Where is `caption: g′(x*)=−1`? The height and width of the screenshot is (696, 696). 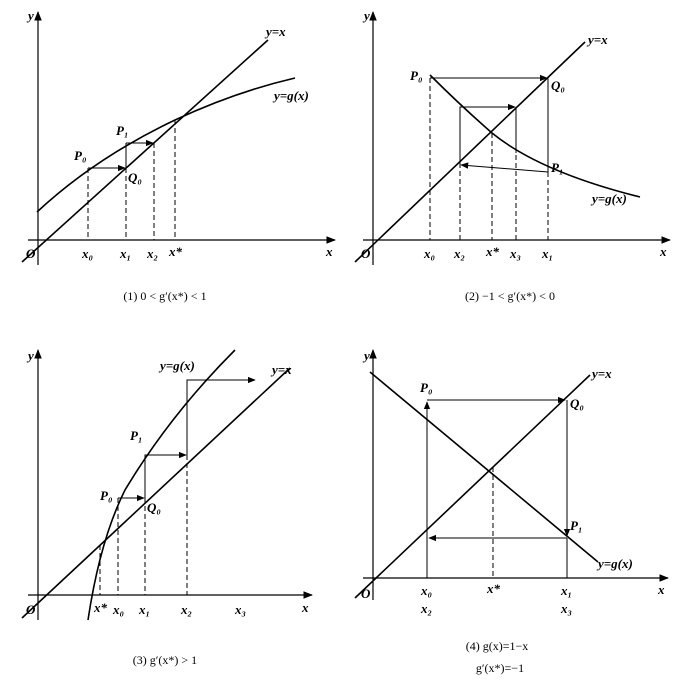 caption: g′(x*)=−1 is located at coordinates (500, 668).